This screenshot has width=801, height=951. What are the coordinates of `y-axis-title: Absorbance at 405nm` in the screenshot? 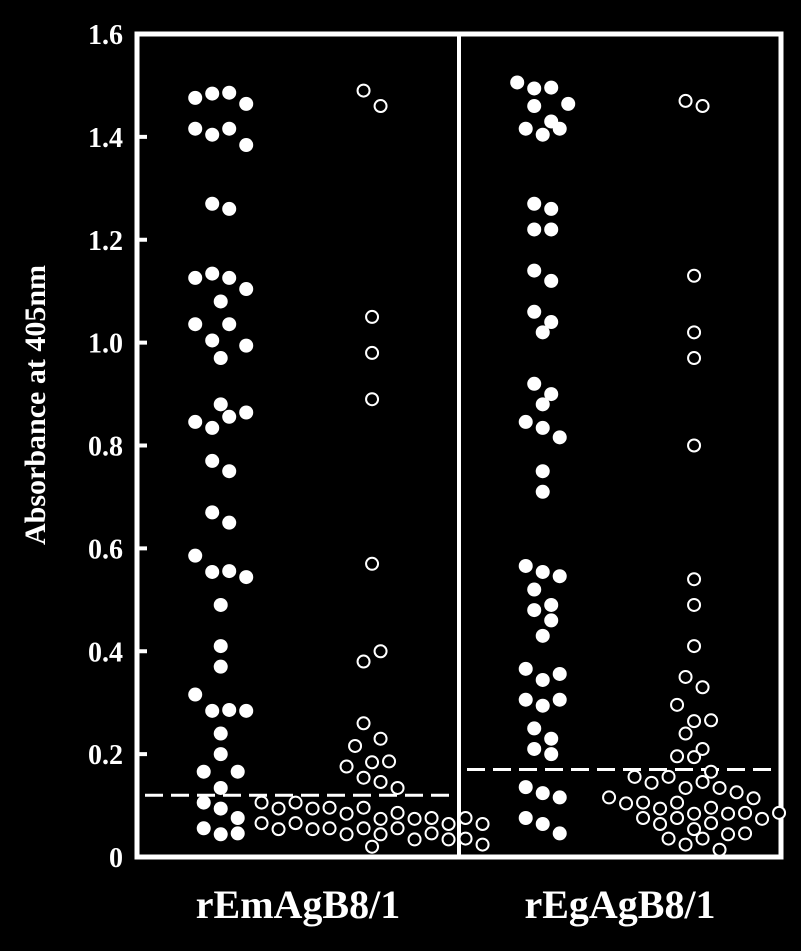 It's located at (35, 405).